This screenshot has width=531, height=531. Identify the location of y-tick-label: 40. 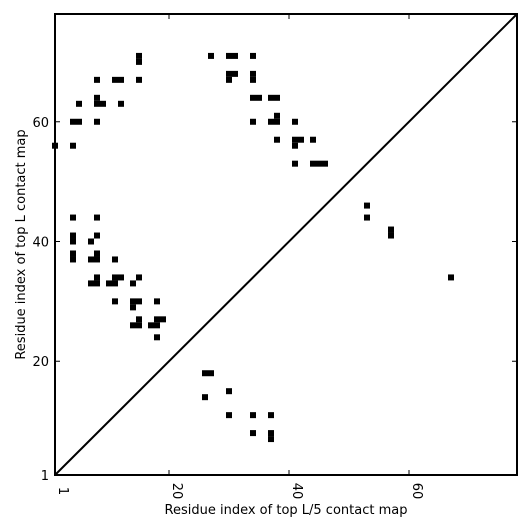
(40, 243).